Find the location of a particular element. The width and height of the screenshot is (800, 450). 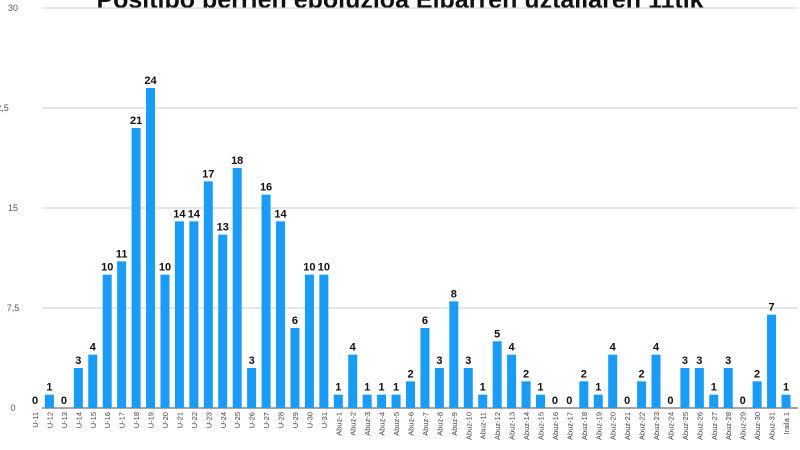

x-tick-label: Abuz-31 is located at coordinates (772, 426).